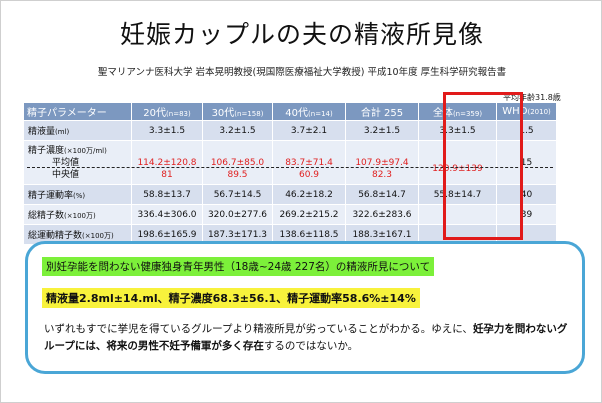 The height and width of the screenshot is (403, 602). I want to click on table-cell: 1.5, so click(526, 130).